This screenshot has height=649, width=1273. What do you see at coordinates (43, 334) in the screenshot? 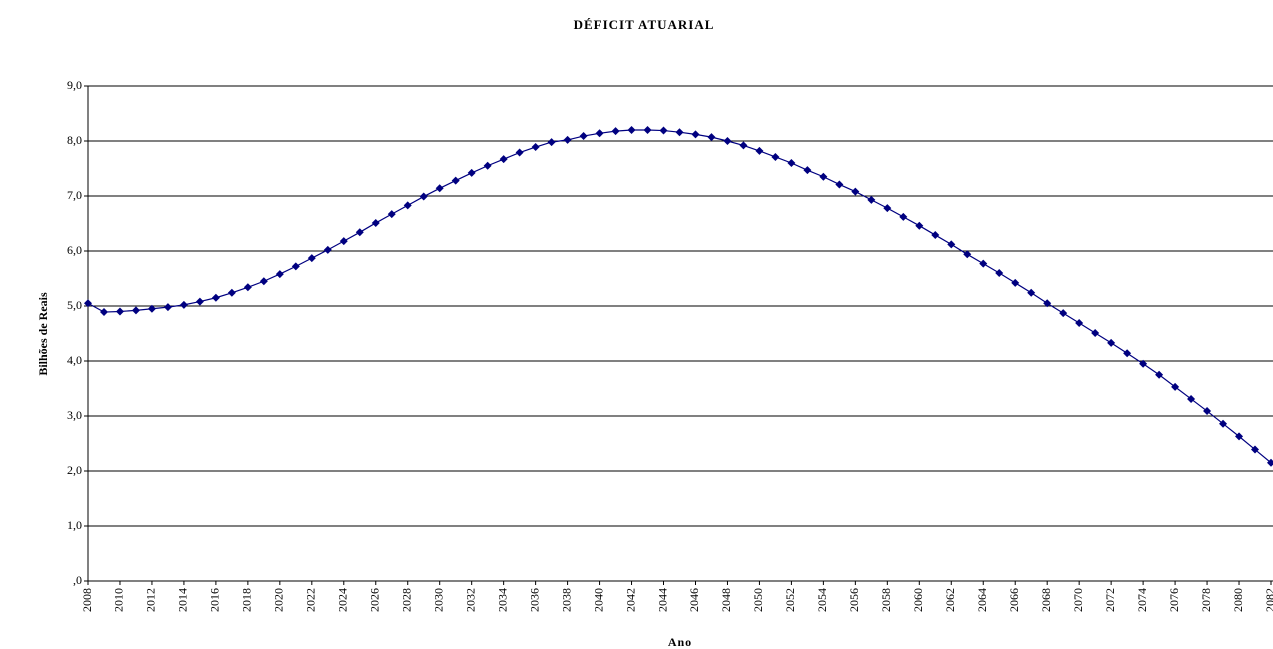
I see `y-axis-label: Bilhões de Reais` at bounding box center [43, 334].